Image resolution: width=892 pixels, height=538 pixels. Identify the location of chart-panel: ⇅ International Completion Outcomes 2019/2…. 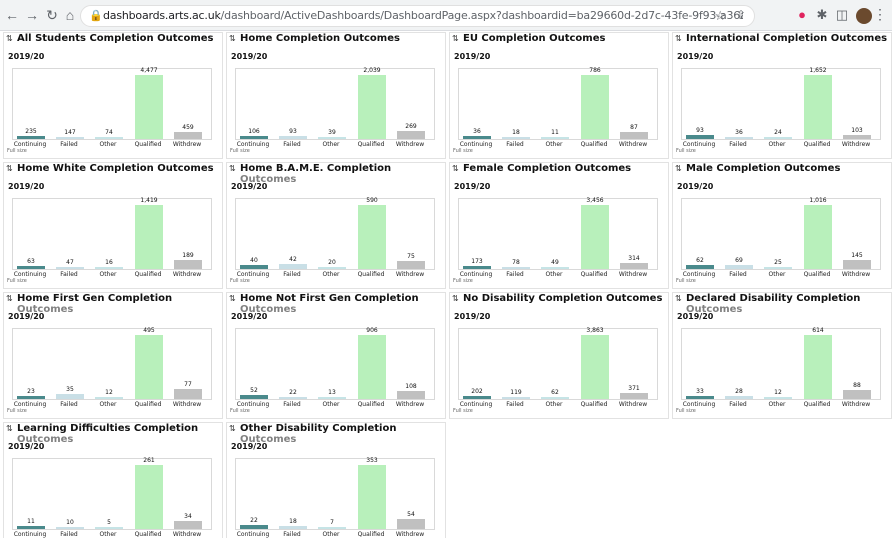
(782, 95).